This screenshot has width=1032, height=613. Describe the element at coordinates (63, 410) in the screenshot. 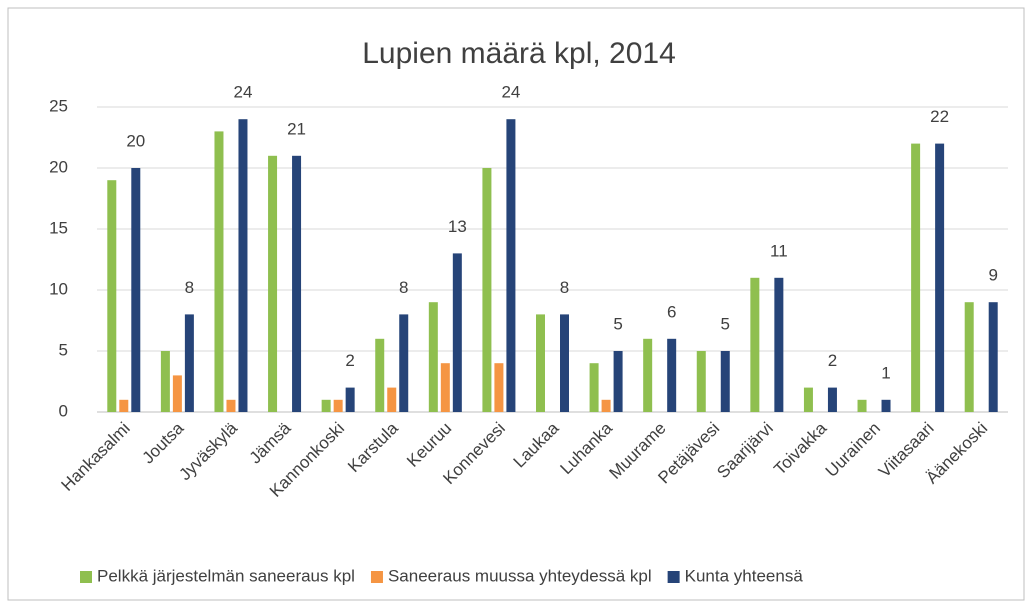

I see `y-tick-label: 0` at that location.